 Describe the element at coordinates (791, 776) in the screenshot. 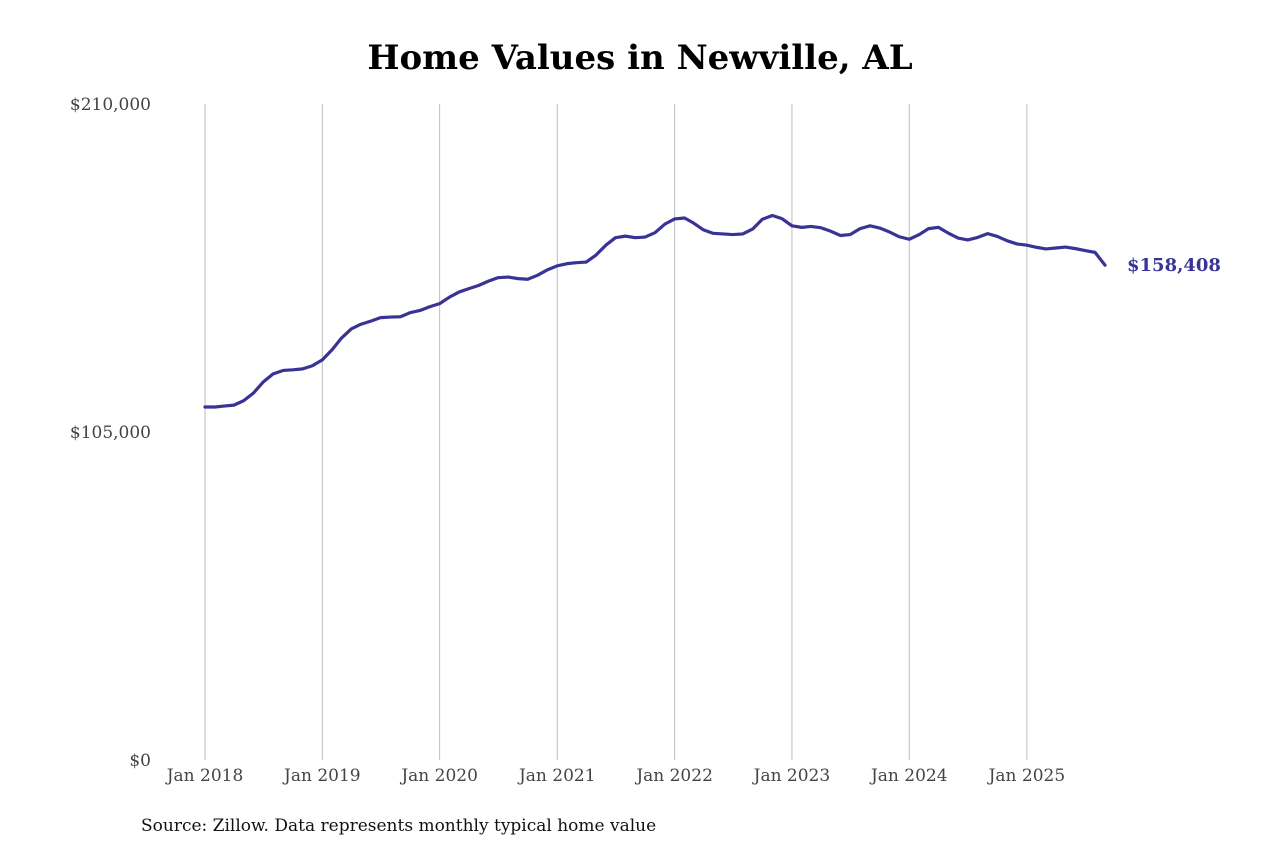

I see `x-tick-label-5: Jan 2023` at that location.